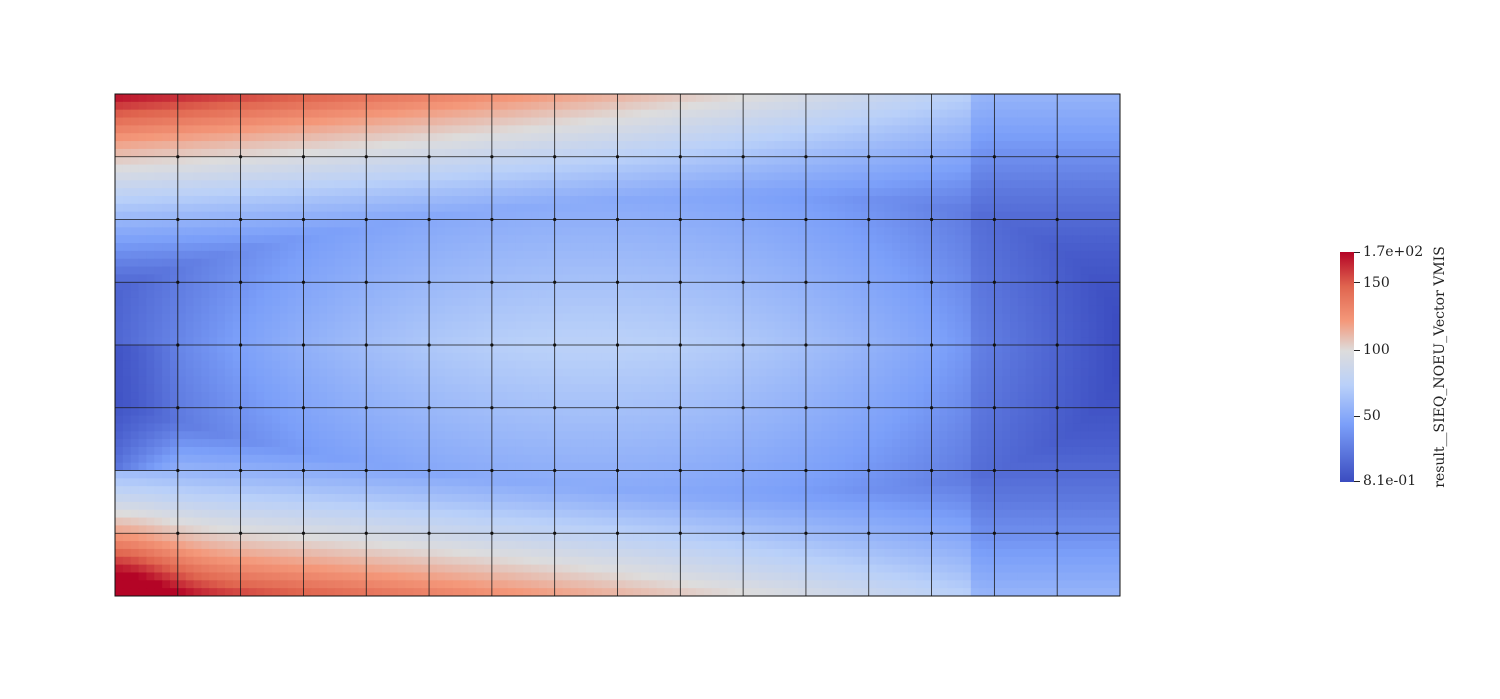 The width and height of the screenshot is (1500, 699). What do you see at coordinates (1357, 481) in the screenshot?
I see `colorbar-tick-min` at bounding box center [1357, 481].